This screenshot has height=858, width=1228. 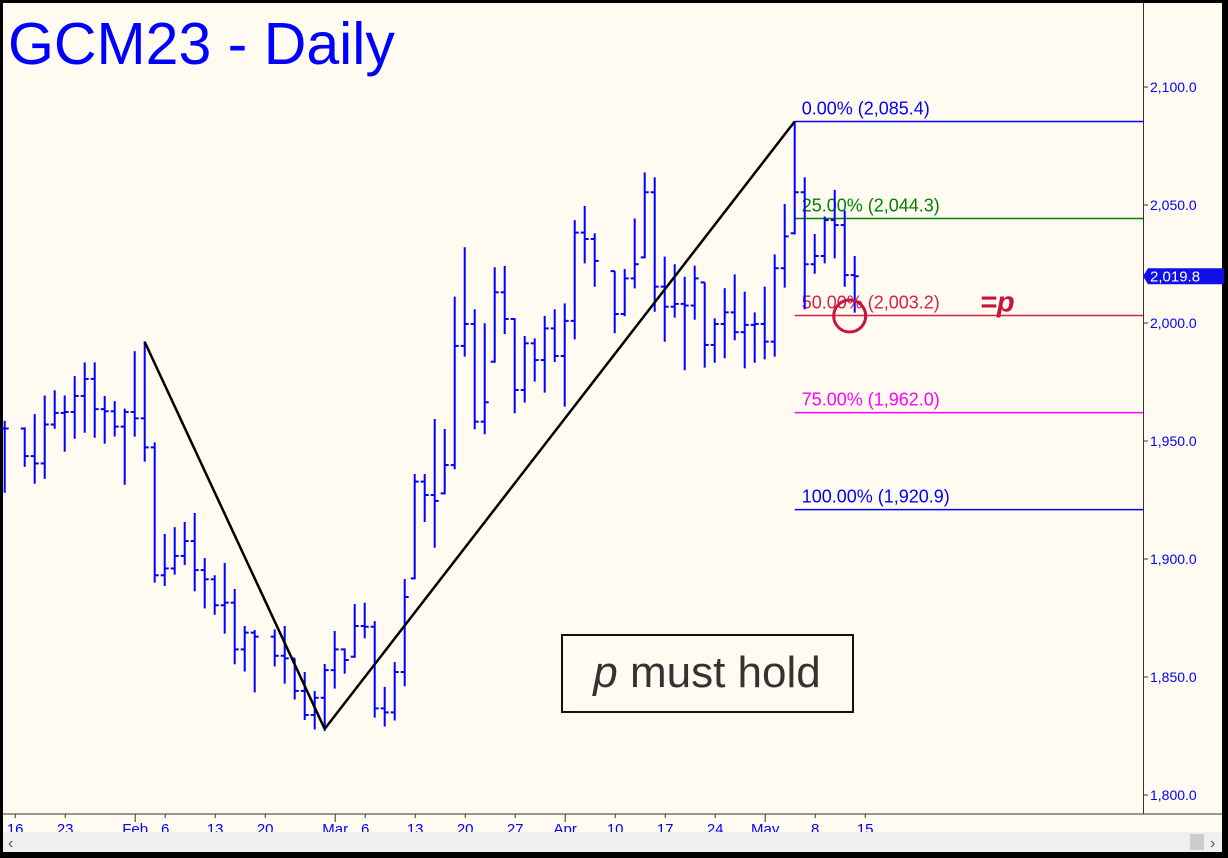 I want to click on note-box: p must hold, so click(x=707, y=673).